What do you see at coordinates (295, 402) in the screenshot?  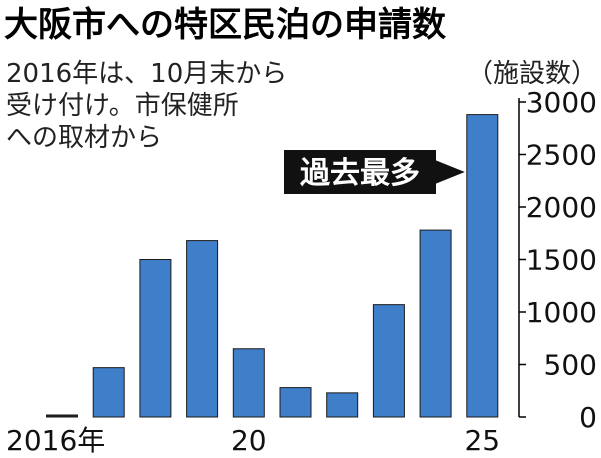 I see `bar-2021` at bounding box center [295, 402].